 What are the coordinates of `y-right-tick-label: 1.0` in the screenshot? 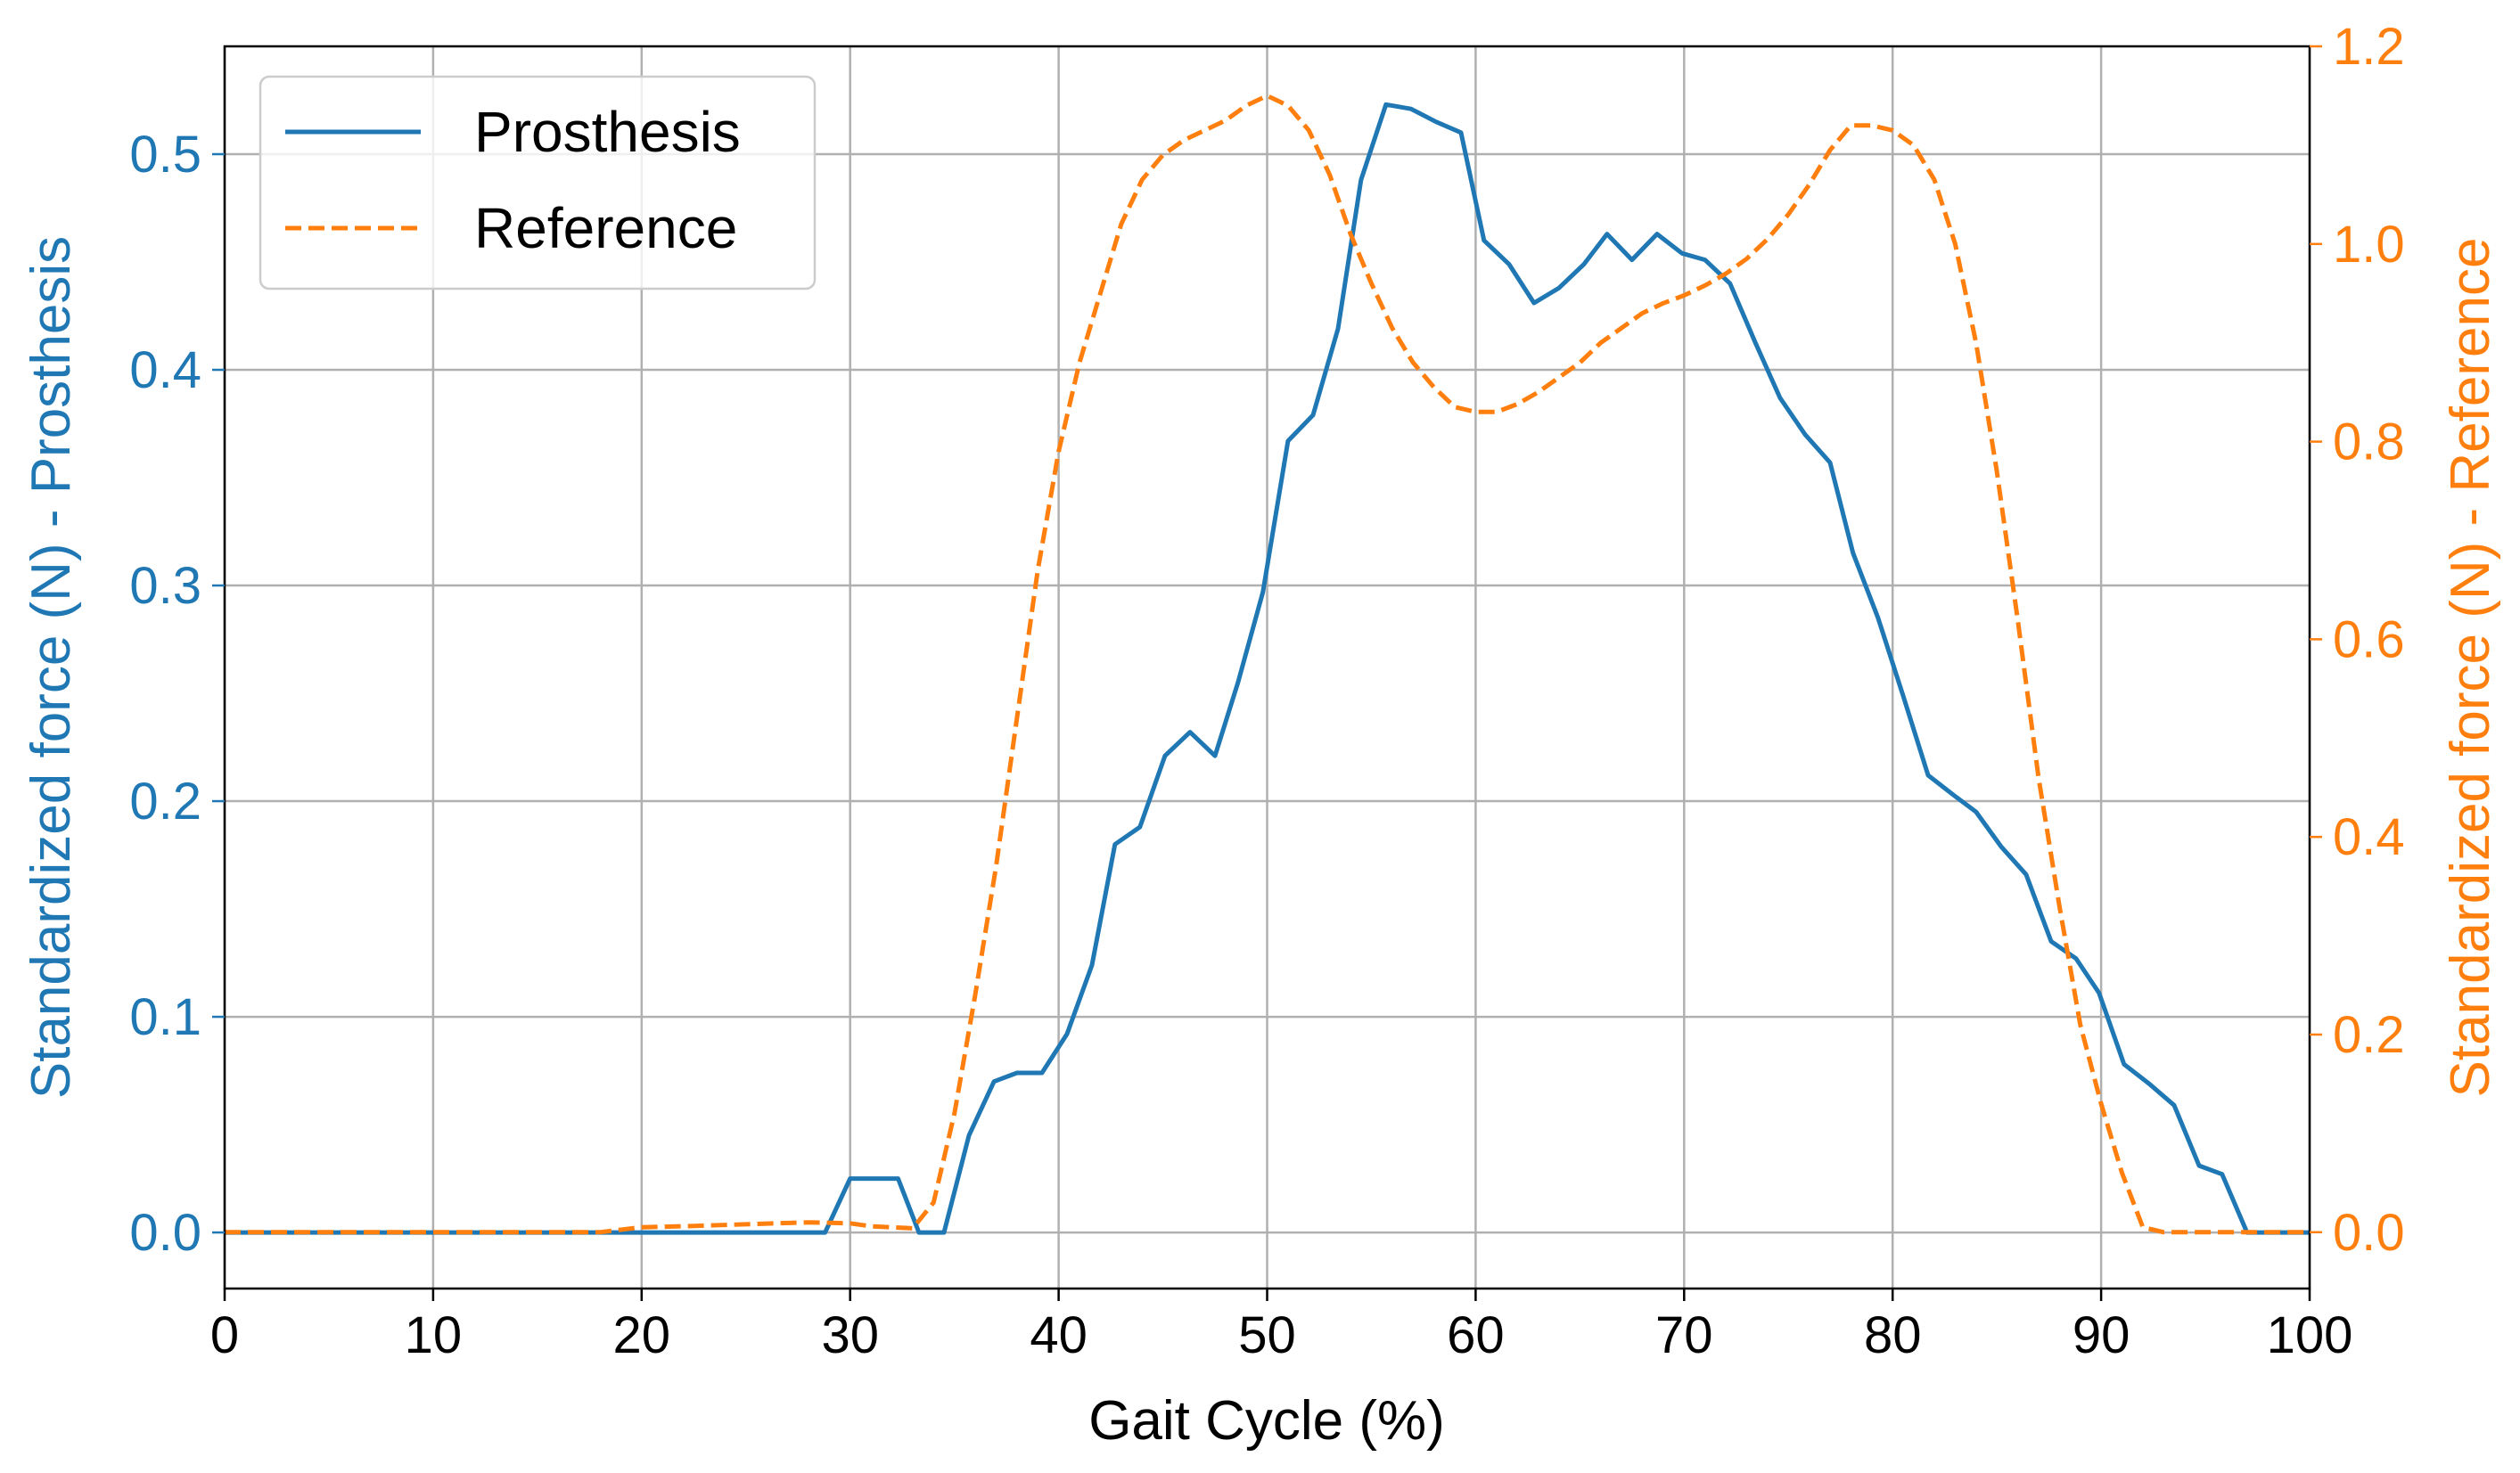 It's located at (2369, 245).